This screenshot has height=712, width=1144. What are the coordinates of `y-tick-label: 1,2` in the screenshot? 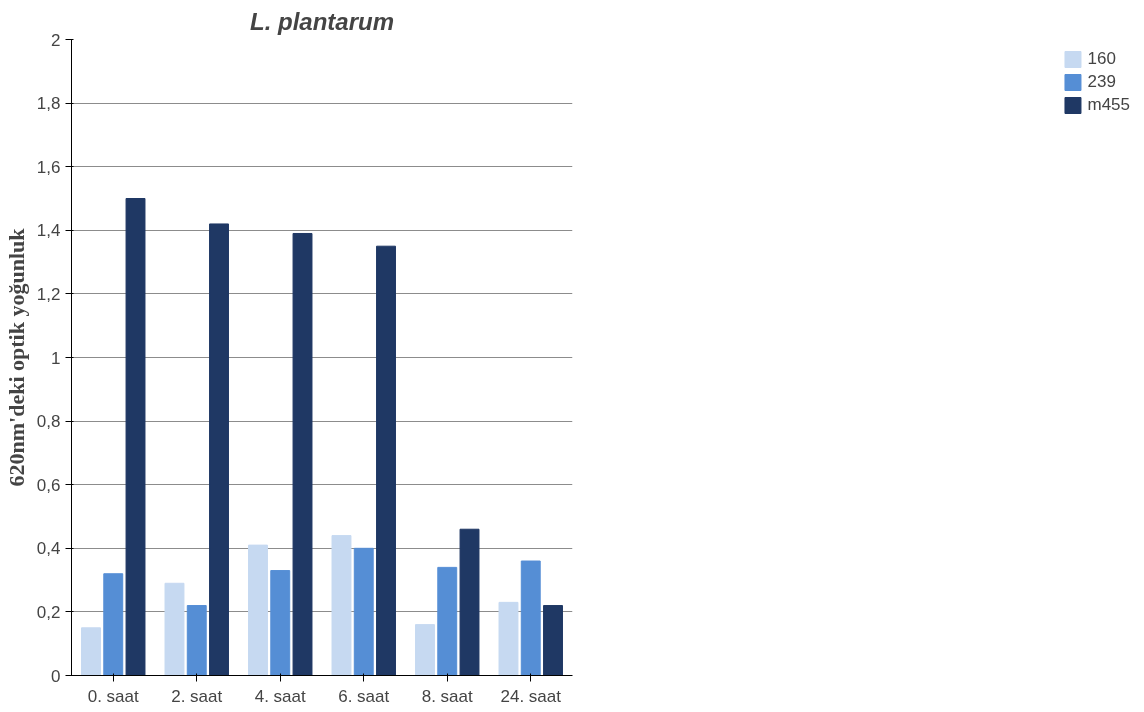 It's located at (48, 294).